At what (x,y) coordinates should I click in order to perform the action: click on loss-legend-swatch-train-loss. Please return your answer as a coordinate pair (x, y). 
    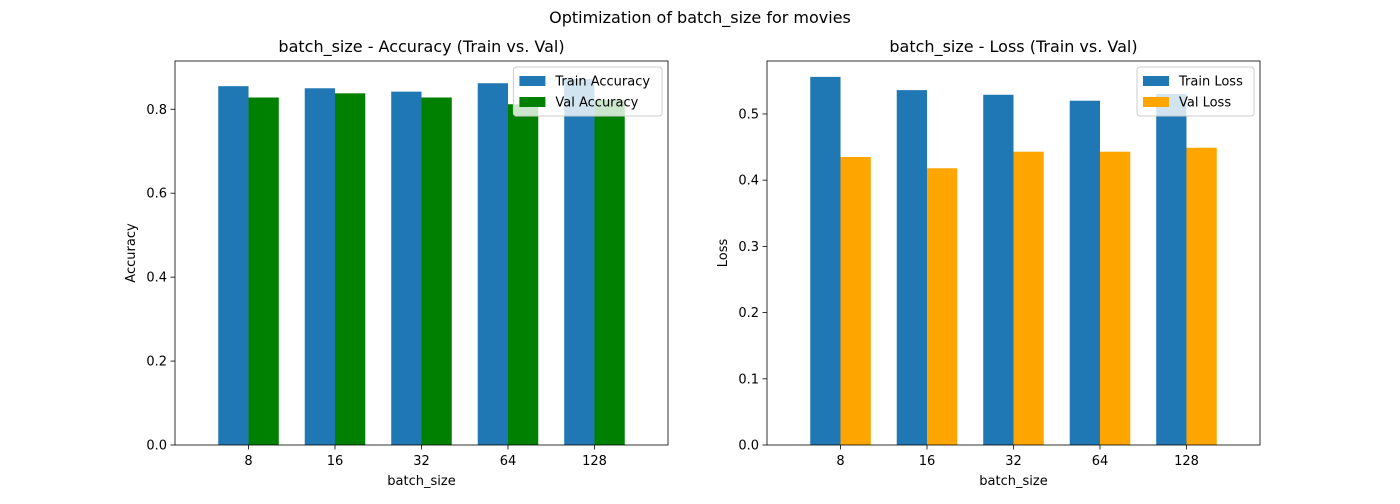
    Looking at the image, I should click on (1156, 81).